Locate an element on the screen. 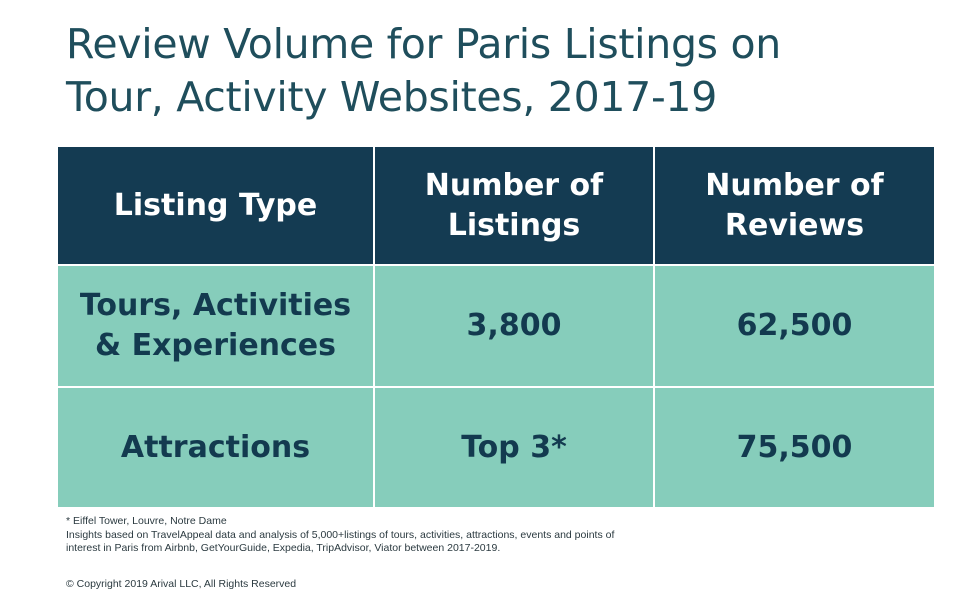  header-reviews-line-2: Reviews is located at coordinates (794, 225).